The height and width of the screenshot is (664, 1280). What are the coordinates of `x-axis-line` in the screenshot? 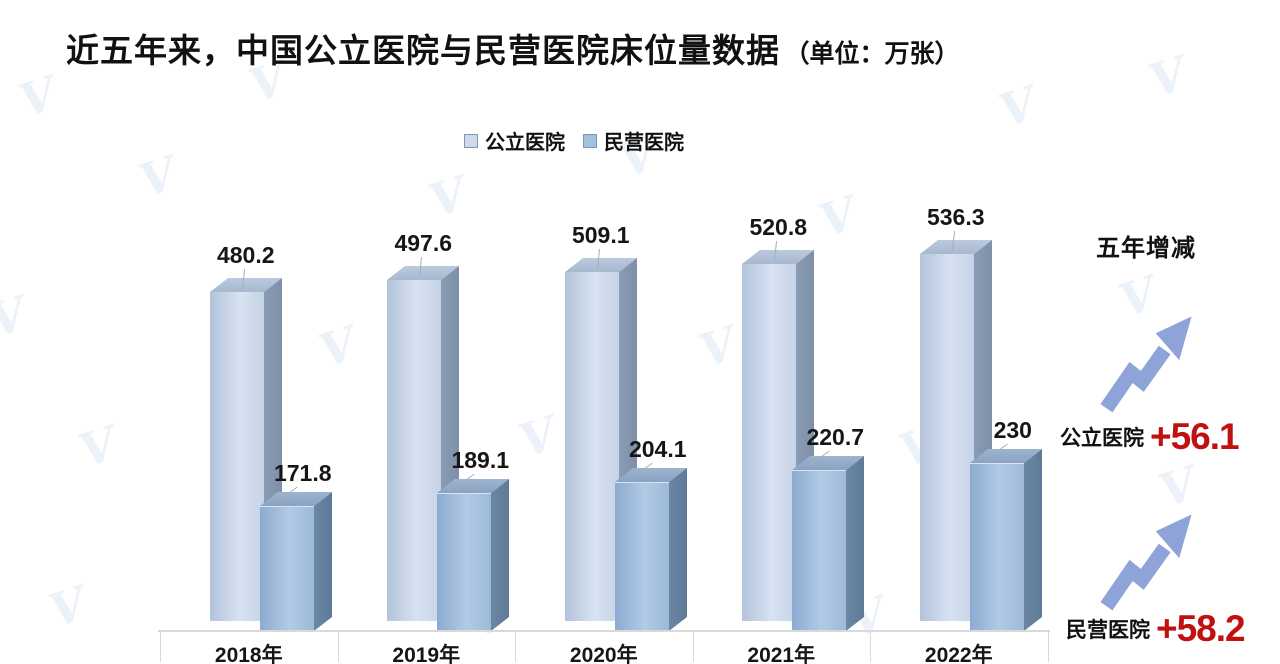 It's located at (604, 631).